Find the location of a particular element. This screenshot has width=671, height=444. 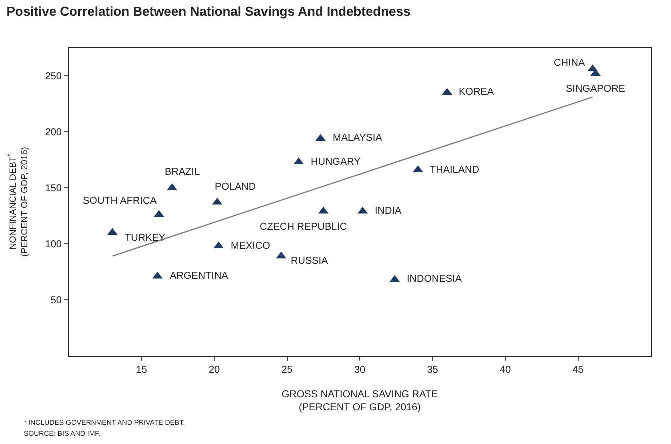

annotation: MEXICO is located at coordinates (251, 246).